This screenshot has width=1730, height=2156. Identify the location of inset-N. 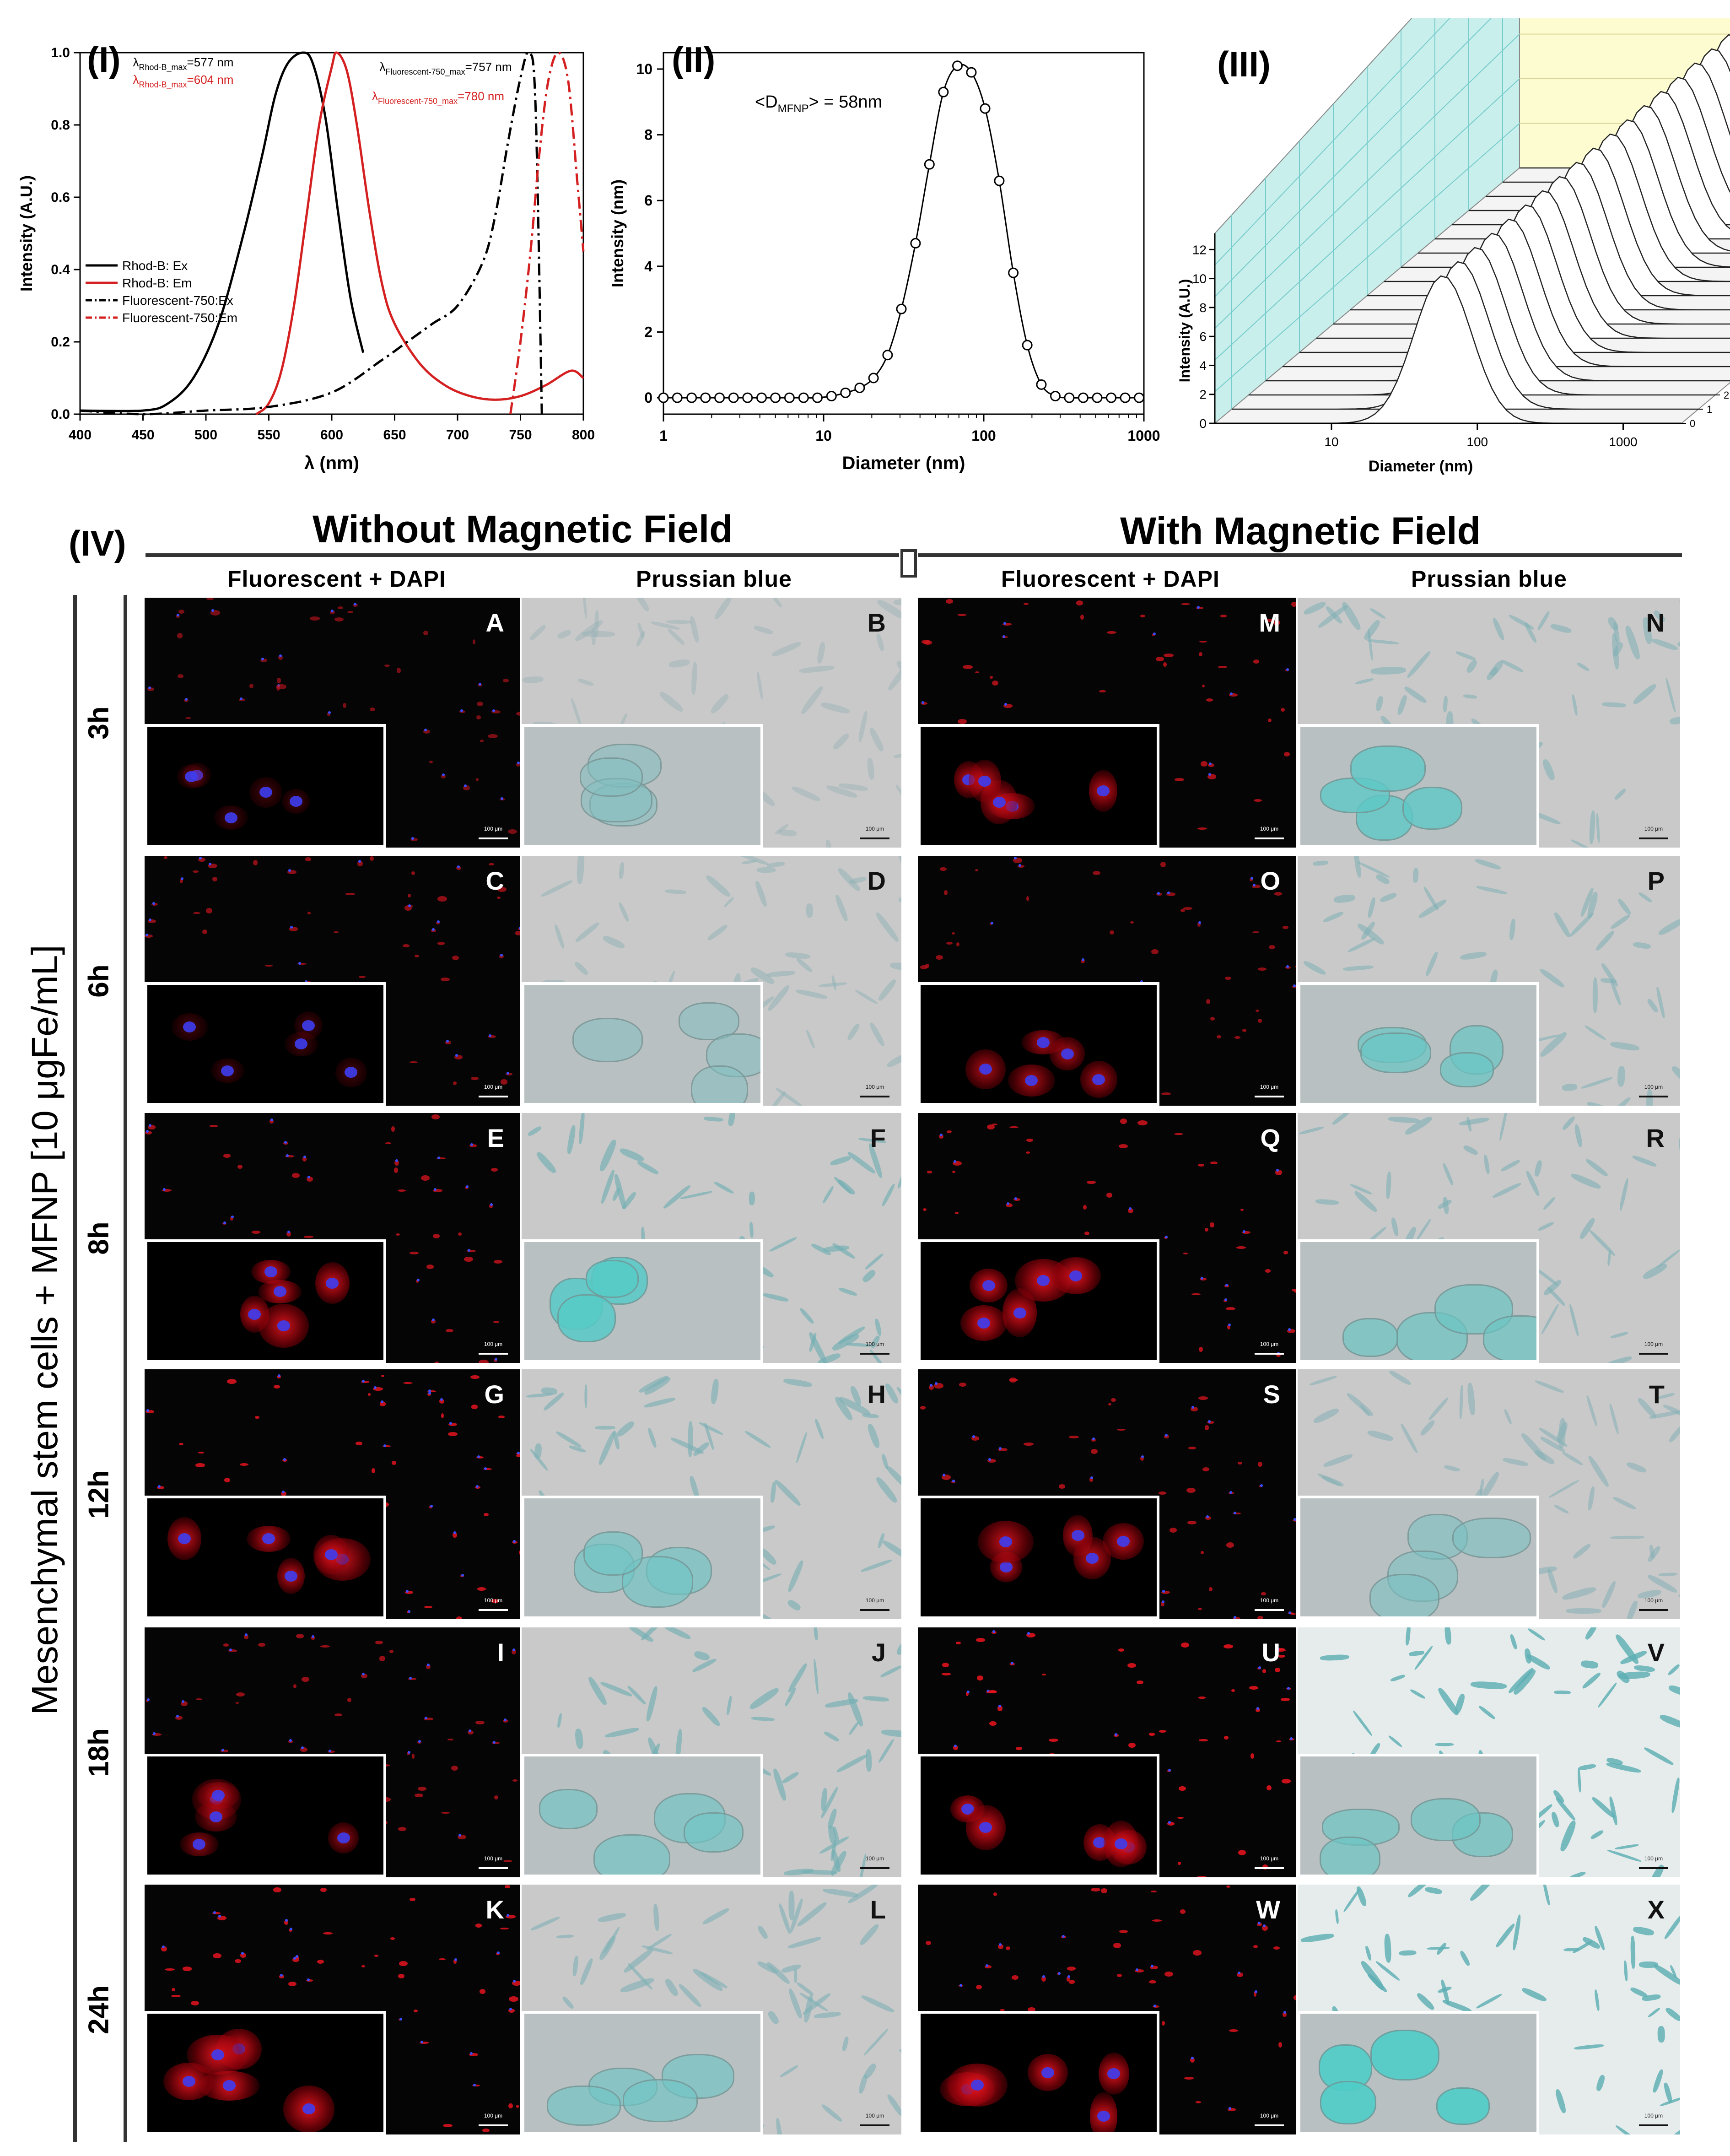
(1419, 786).